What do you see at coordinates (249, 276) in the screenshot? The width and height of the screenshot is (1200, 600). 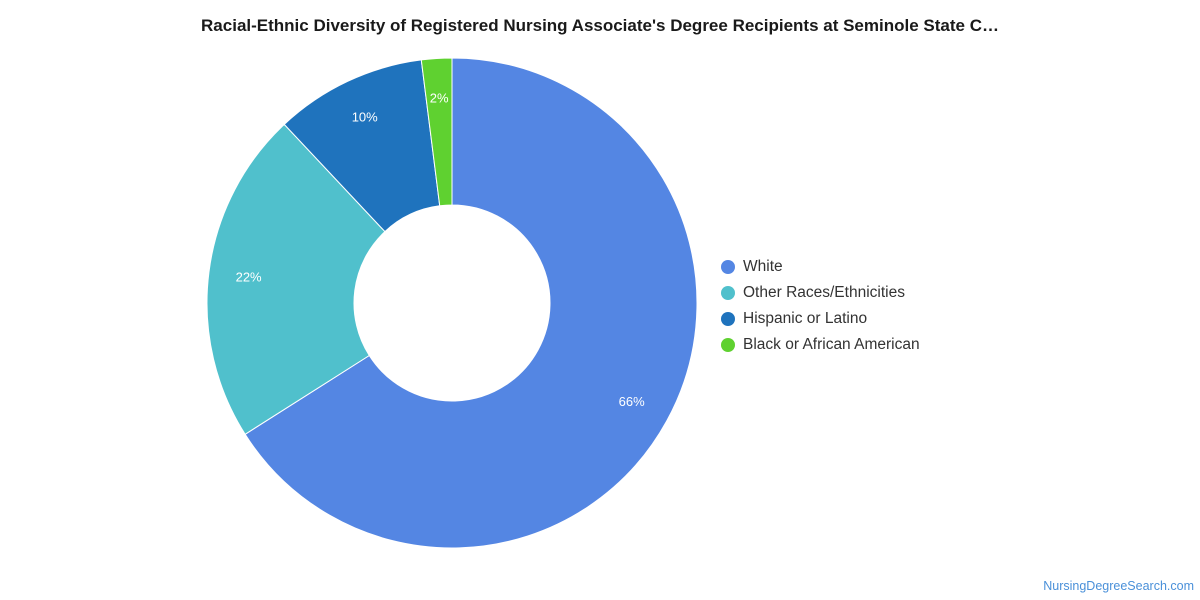 I see `slice-data-label: 22%` at bounding box center [249, 276].